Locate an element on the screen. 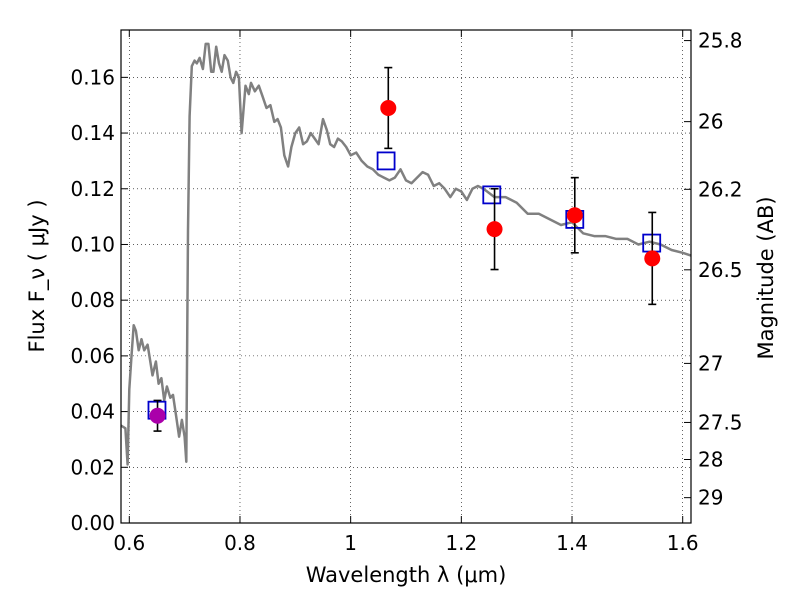  y-tick-label: 0.08 is located at coordinates (92, 300).